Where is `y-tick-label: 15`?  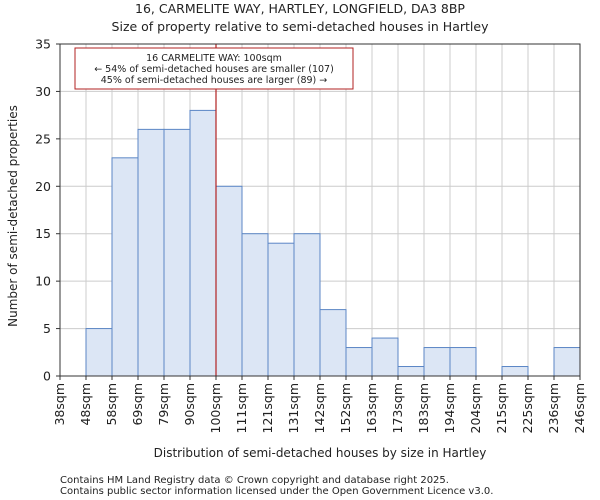 y-tick-label: 15 is located at coordinates (43, 233).